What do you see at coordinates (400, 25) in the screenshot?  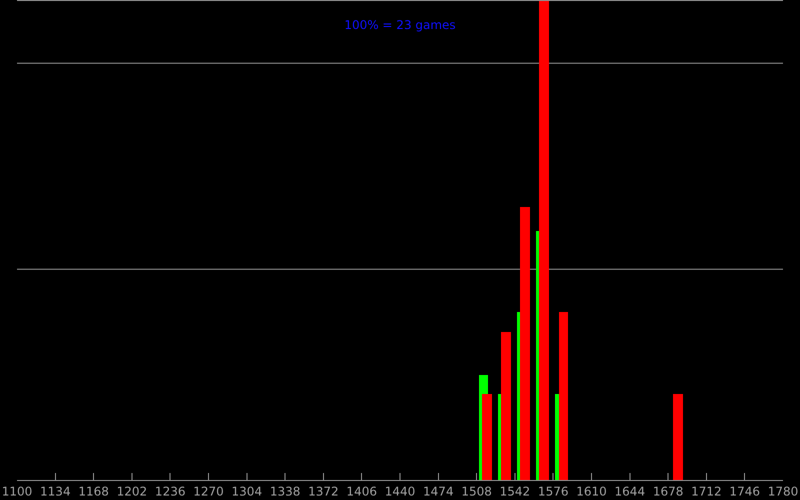 I see `text: 100% = 23 games` at bounding box center [400, 25].